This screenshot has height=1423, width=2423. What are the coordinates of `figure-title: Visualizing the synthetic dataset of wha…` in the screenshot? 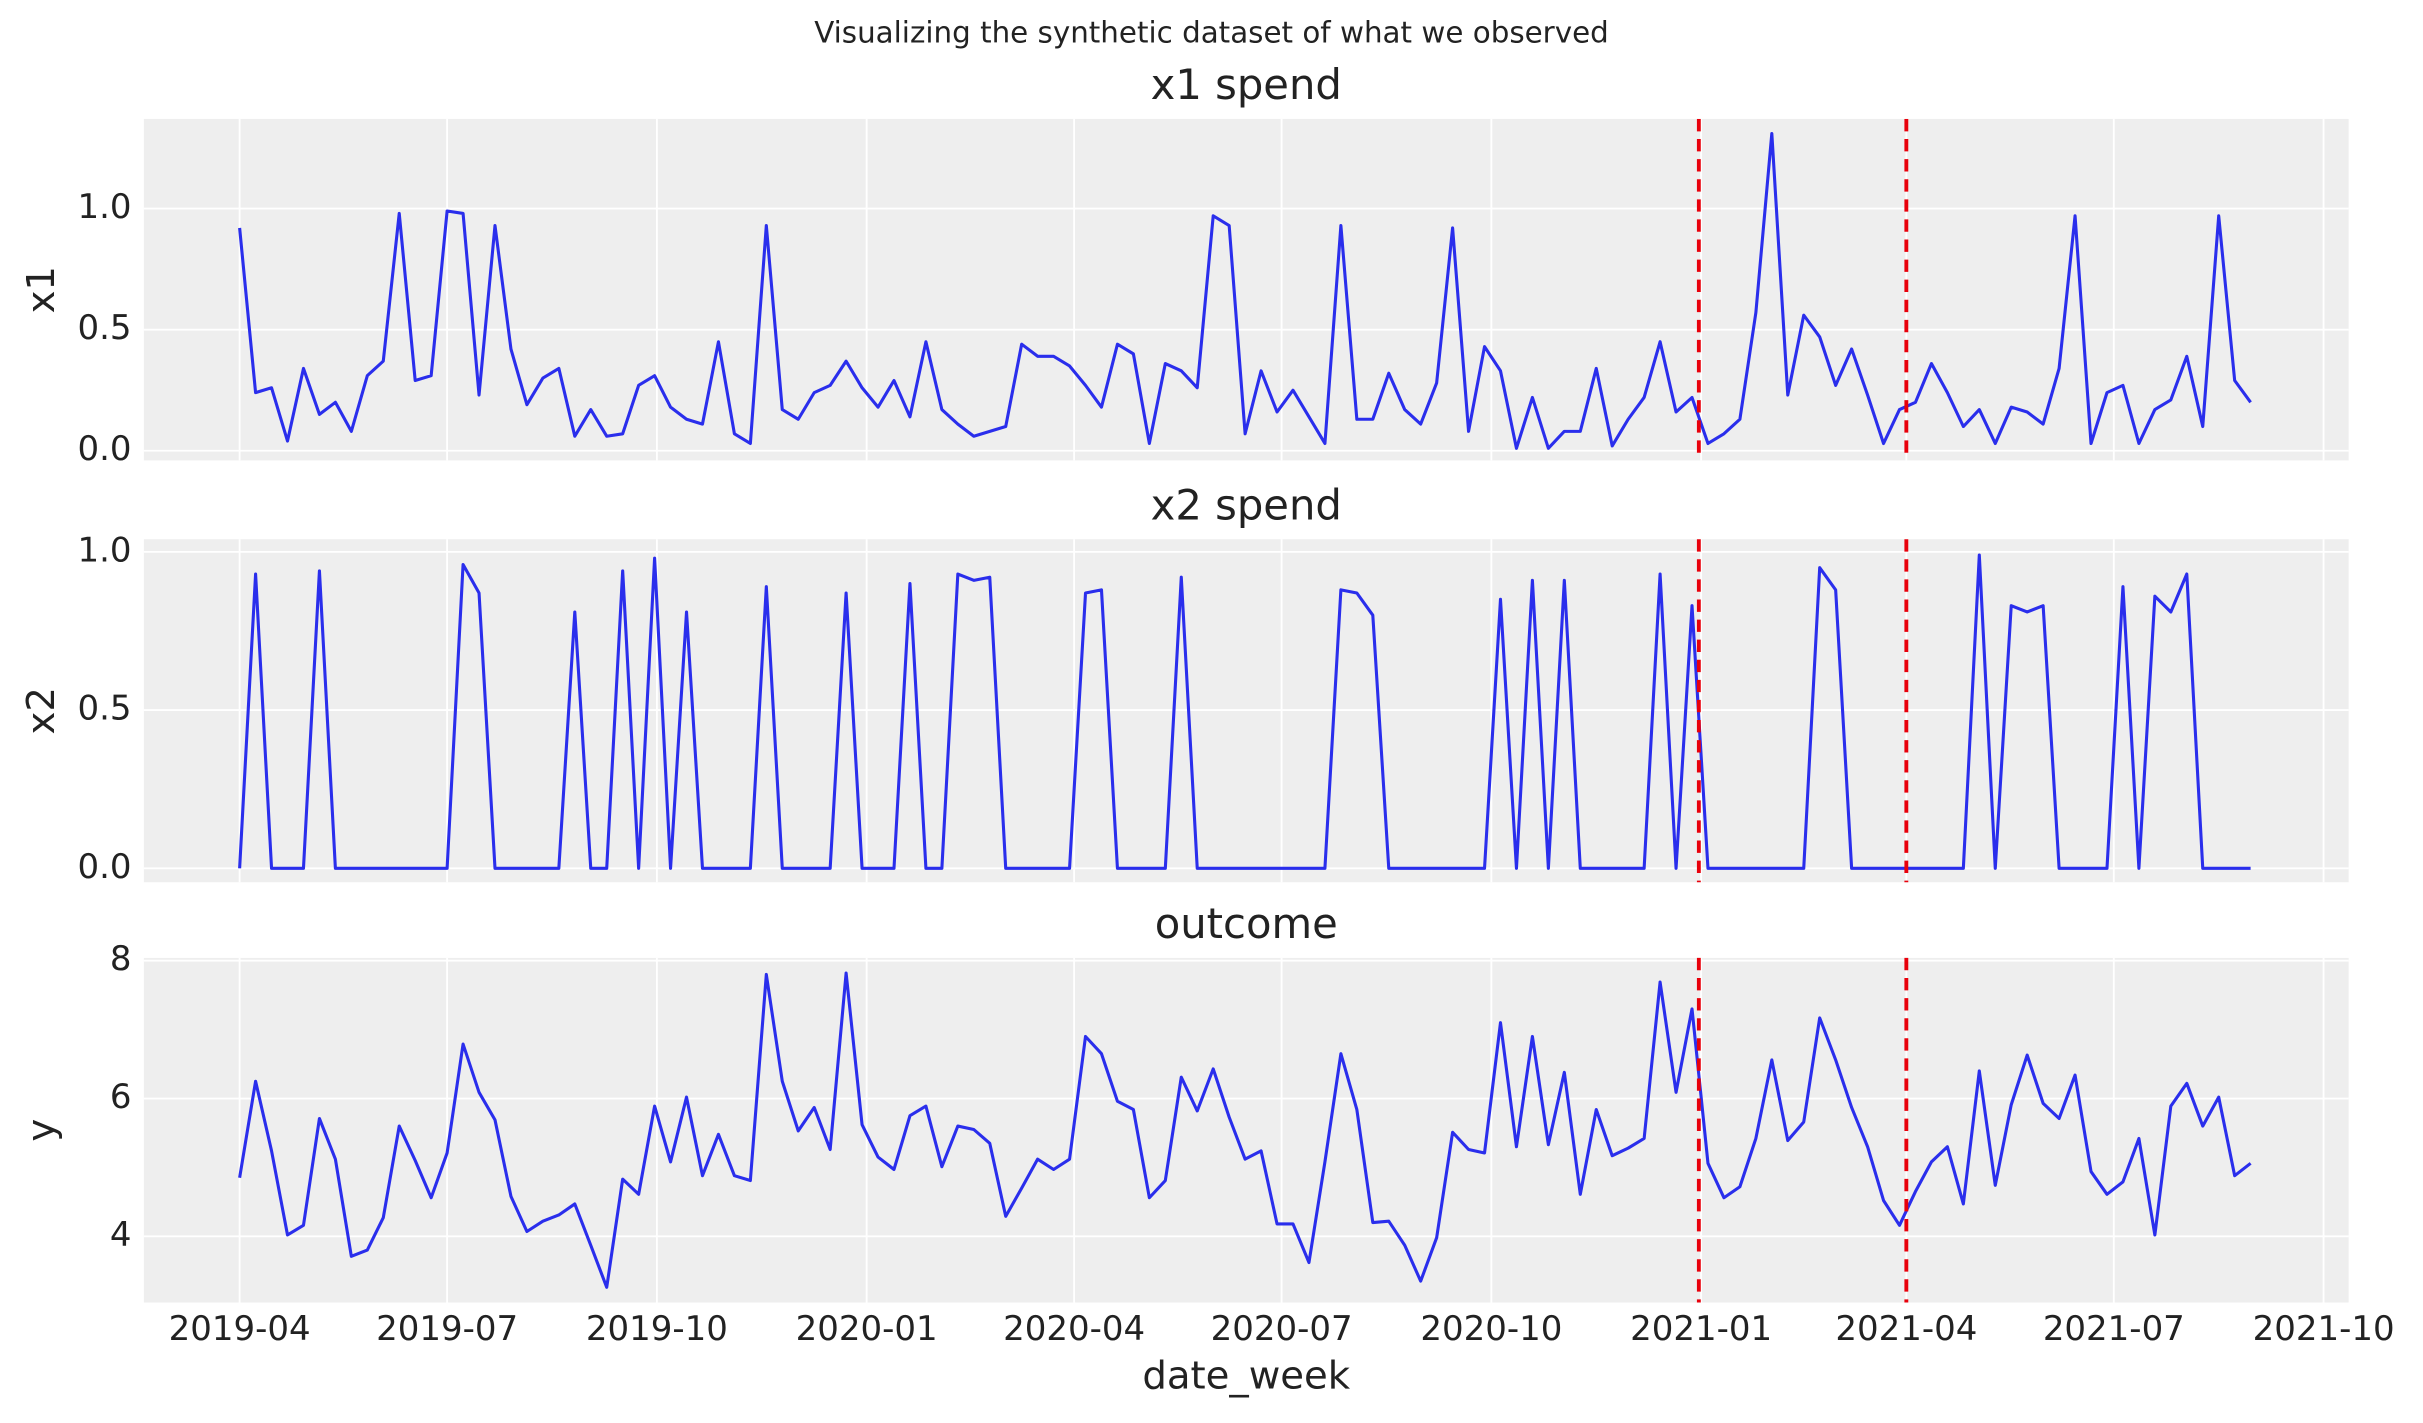 It's located at (1211, 32).